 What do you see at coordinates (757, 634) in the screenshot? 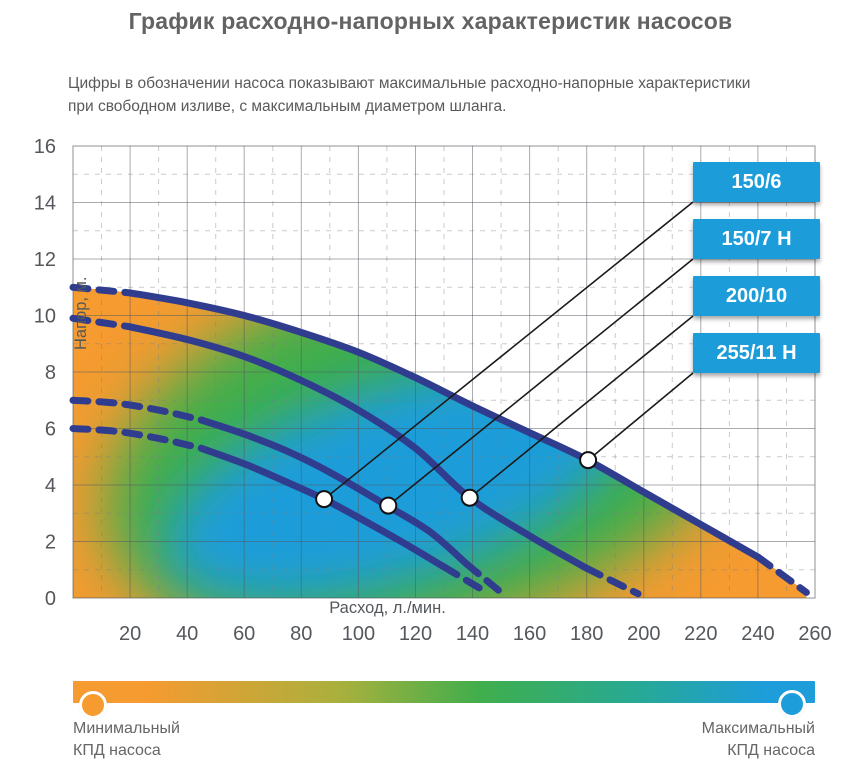
I see `x-tick-240: 240` at bounding box center [757, 634].